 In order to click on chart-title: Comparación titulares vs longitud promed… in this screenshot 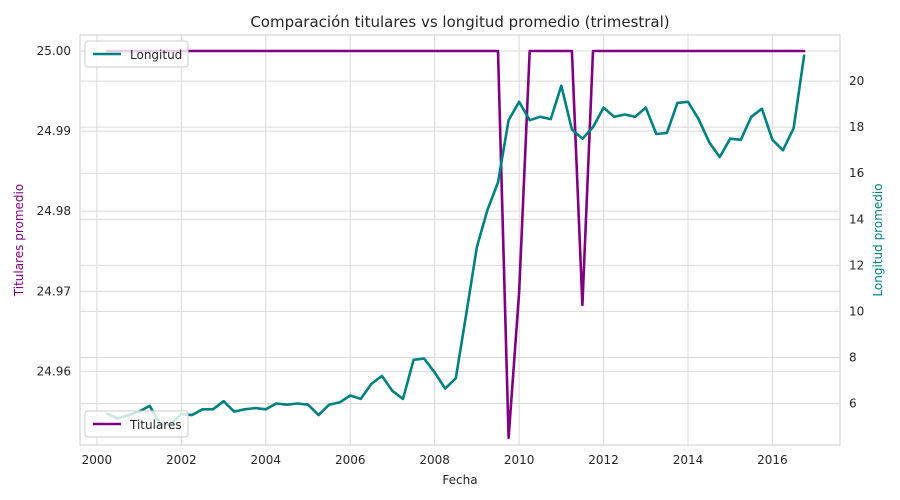, I will do `click(459, 22)`.